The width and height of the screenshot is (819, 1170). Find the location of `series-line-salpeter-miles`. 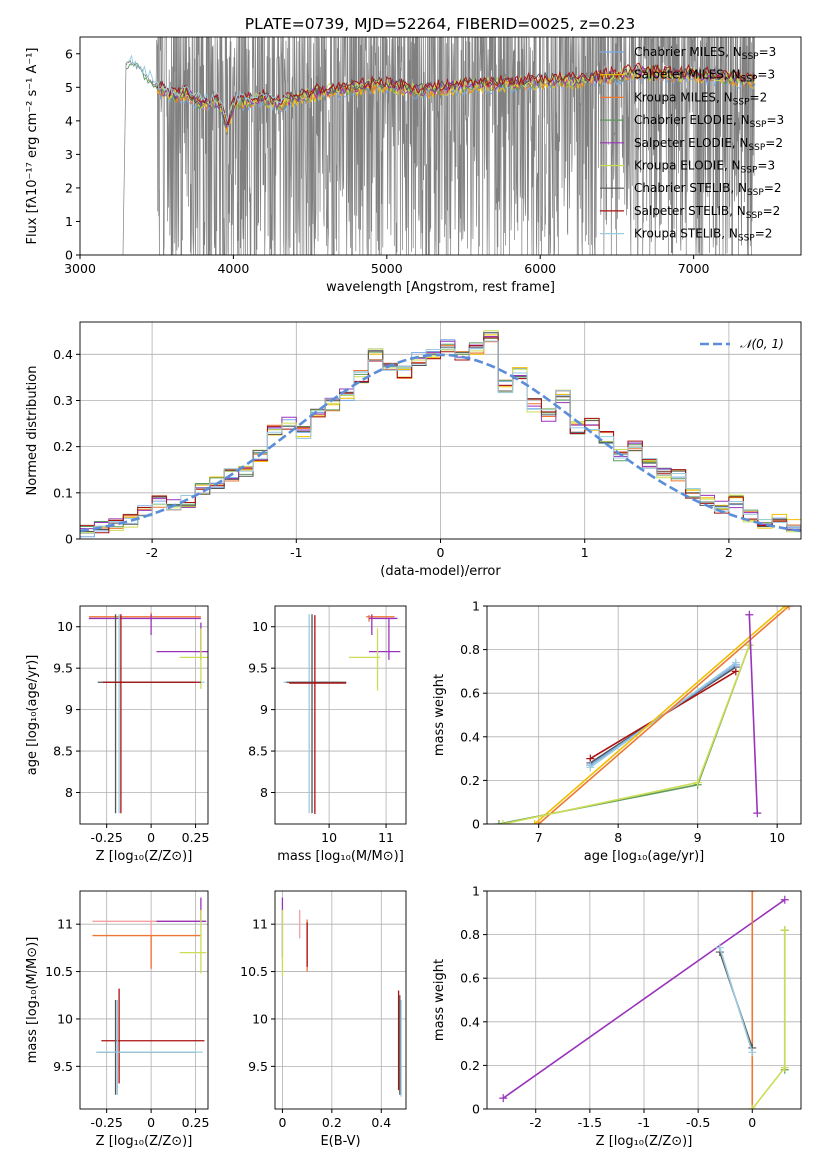

series-line-salpeter-miles is located at coordinates (660, 715).